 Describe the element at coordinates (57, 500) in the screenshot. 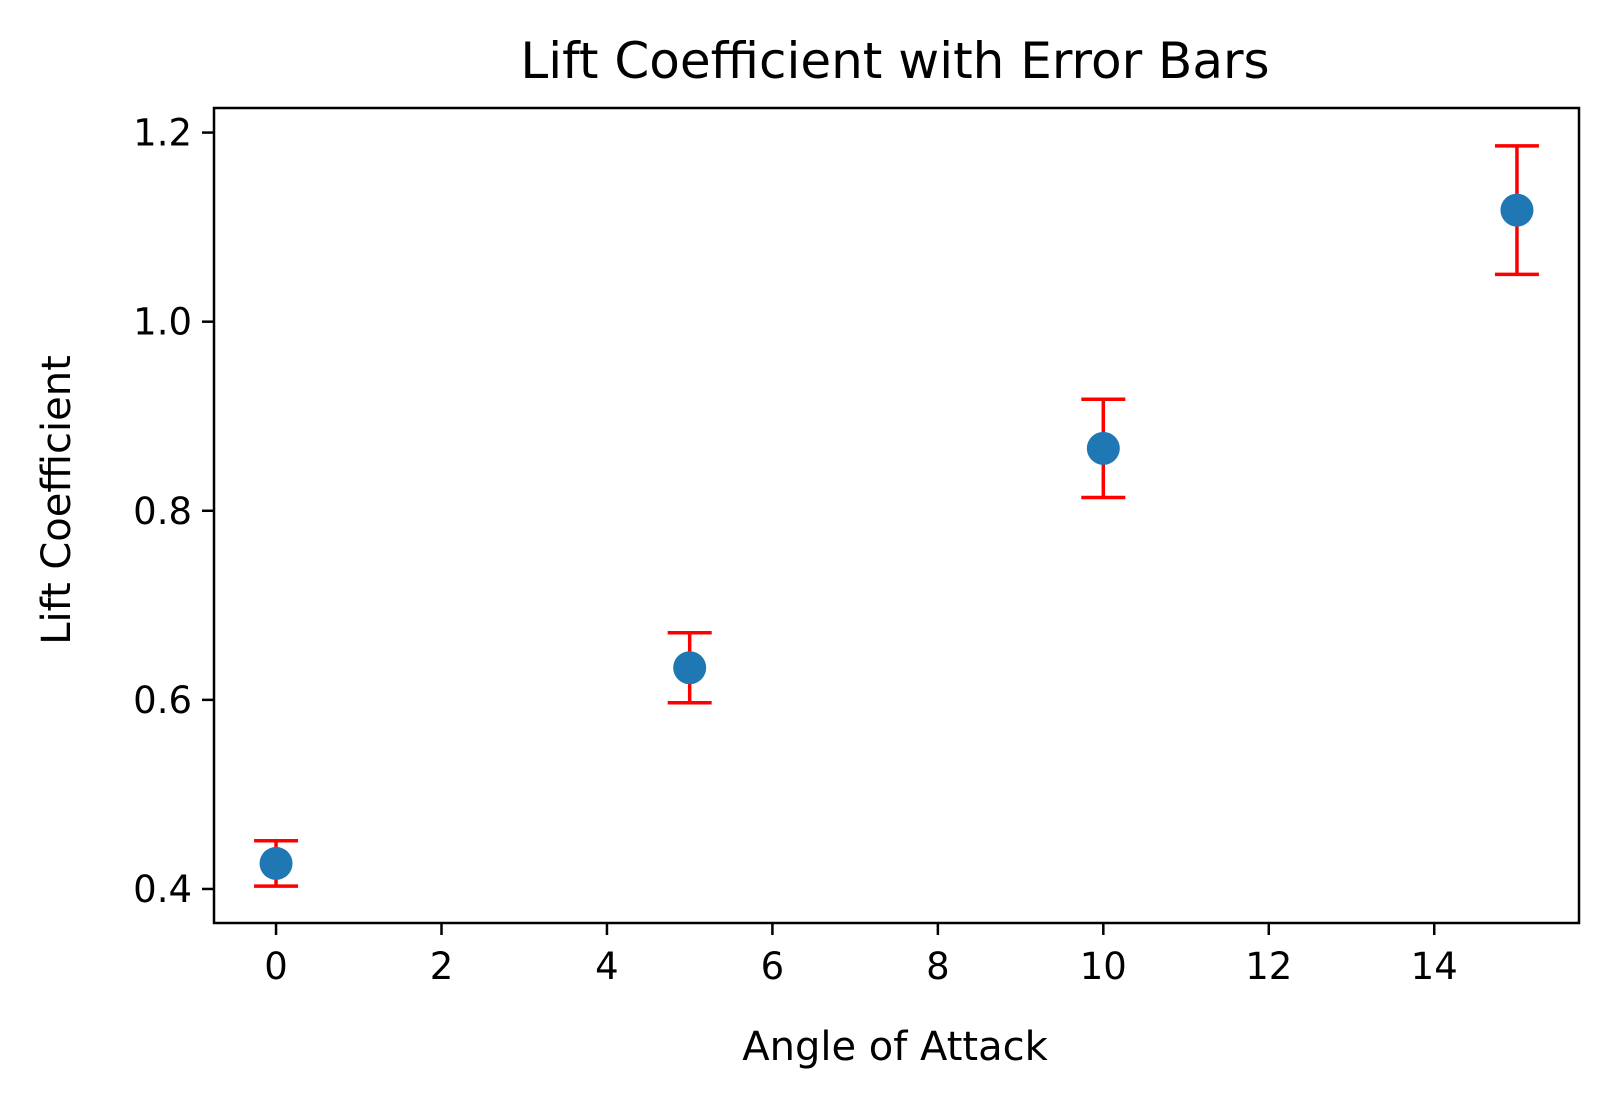

I see `y-axis-label: Lift Coefficient` at that location.